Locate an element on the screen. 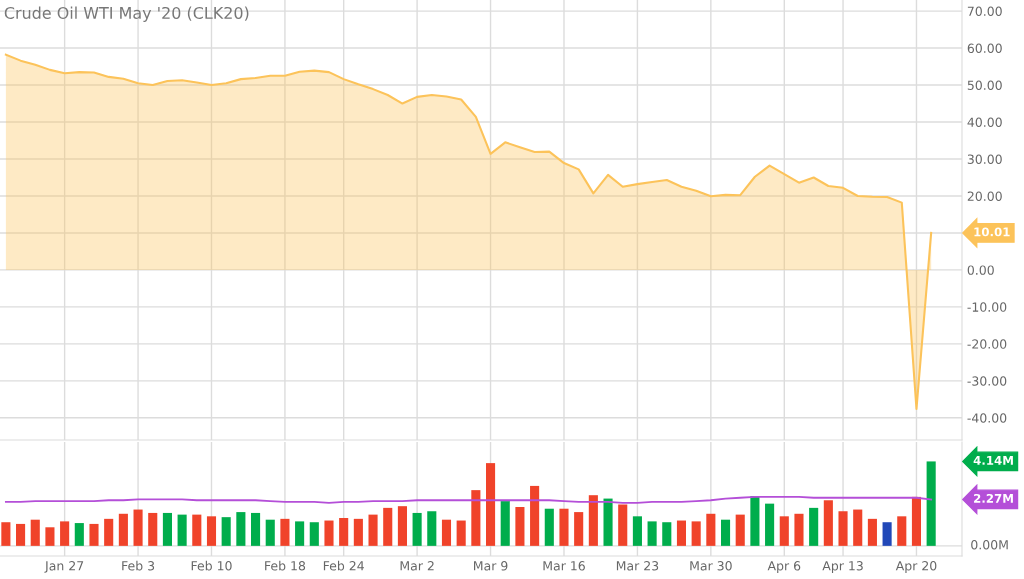 The width and height of the screenshot is (1024, 579). text: 10.01 is located at coordinates (992, 232).